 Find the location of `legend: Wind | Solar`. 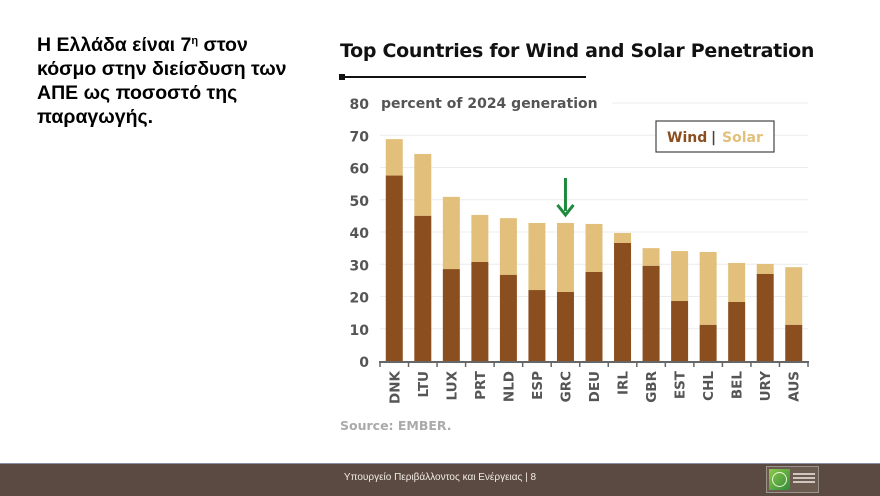

legend: Wind | Solar is located at coordinates (715, 136).